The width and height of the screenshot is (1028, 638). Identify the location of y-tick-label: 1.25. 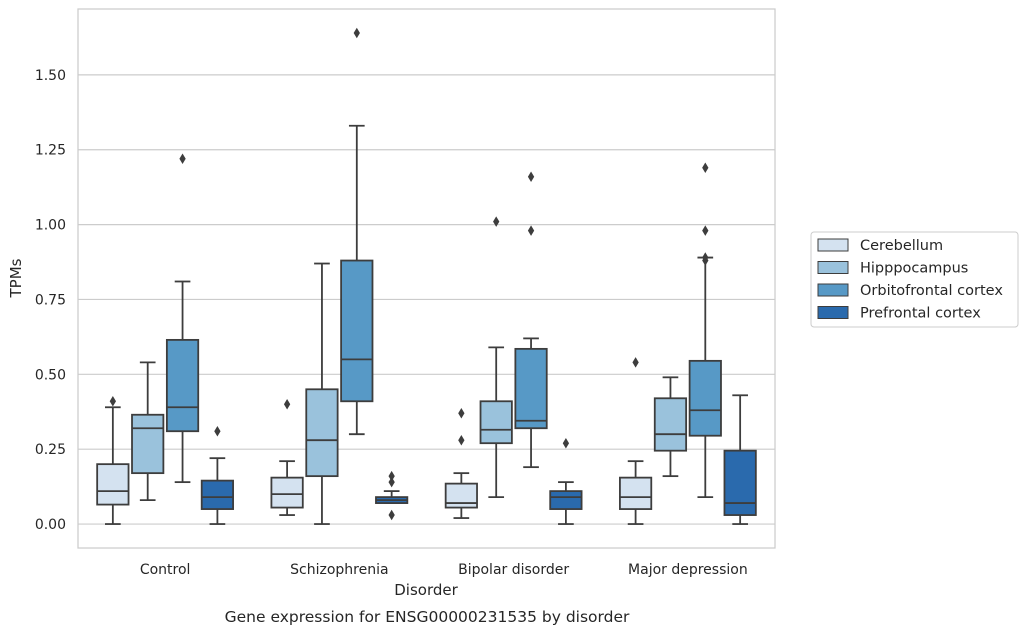
(50, 151).